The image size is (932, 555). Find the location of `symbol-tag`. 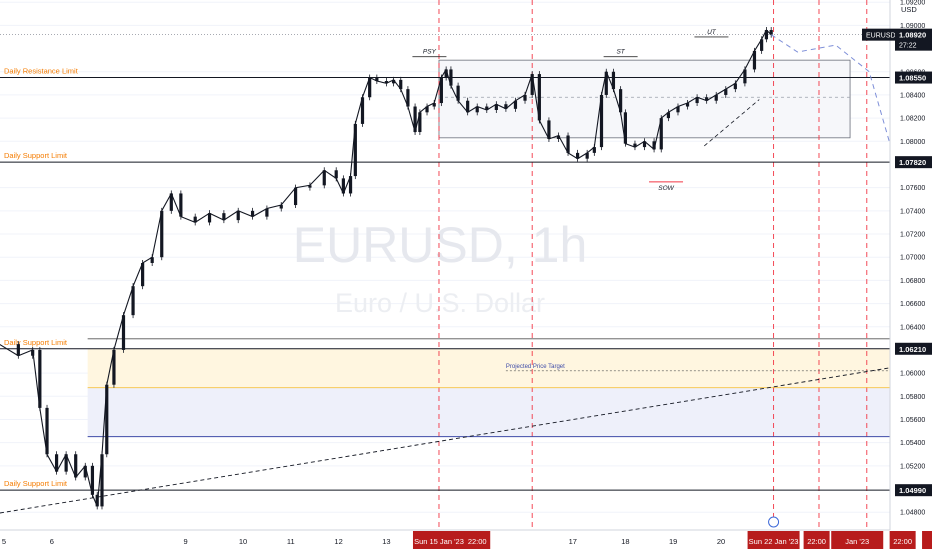

symbol-tag is located at coordinates (878, 34).